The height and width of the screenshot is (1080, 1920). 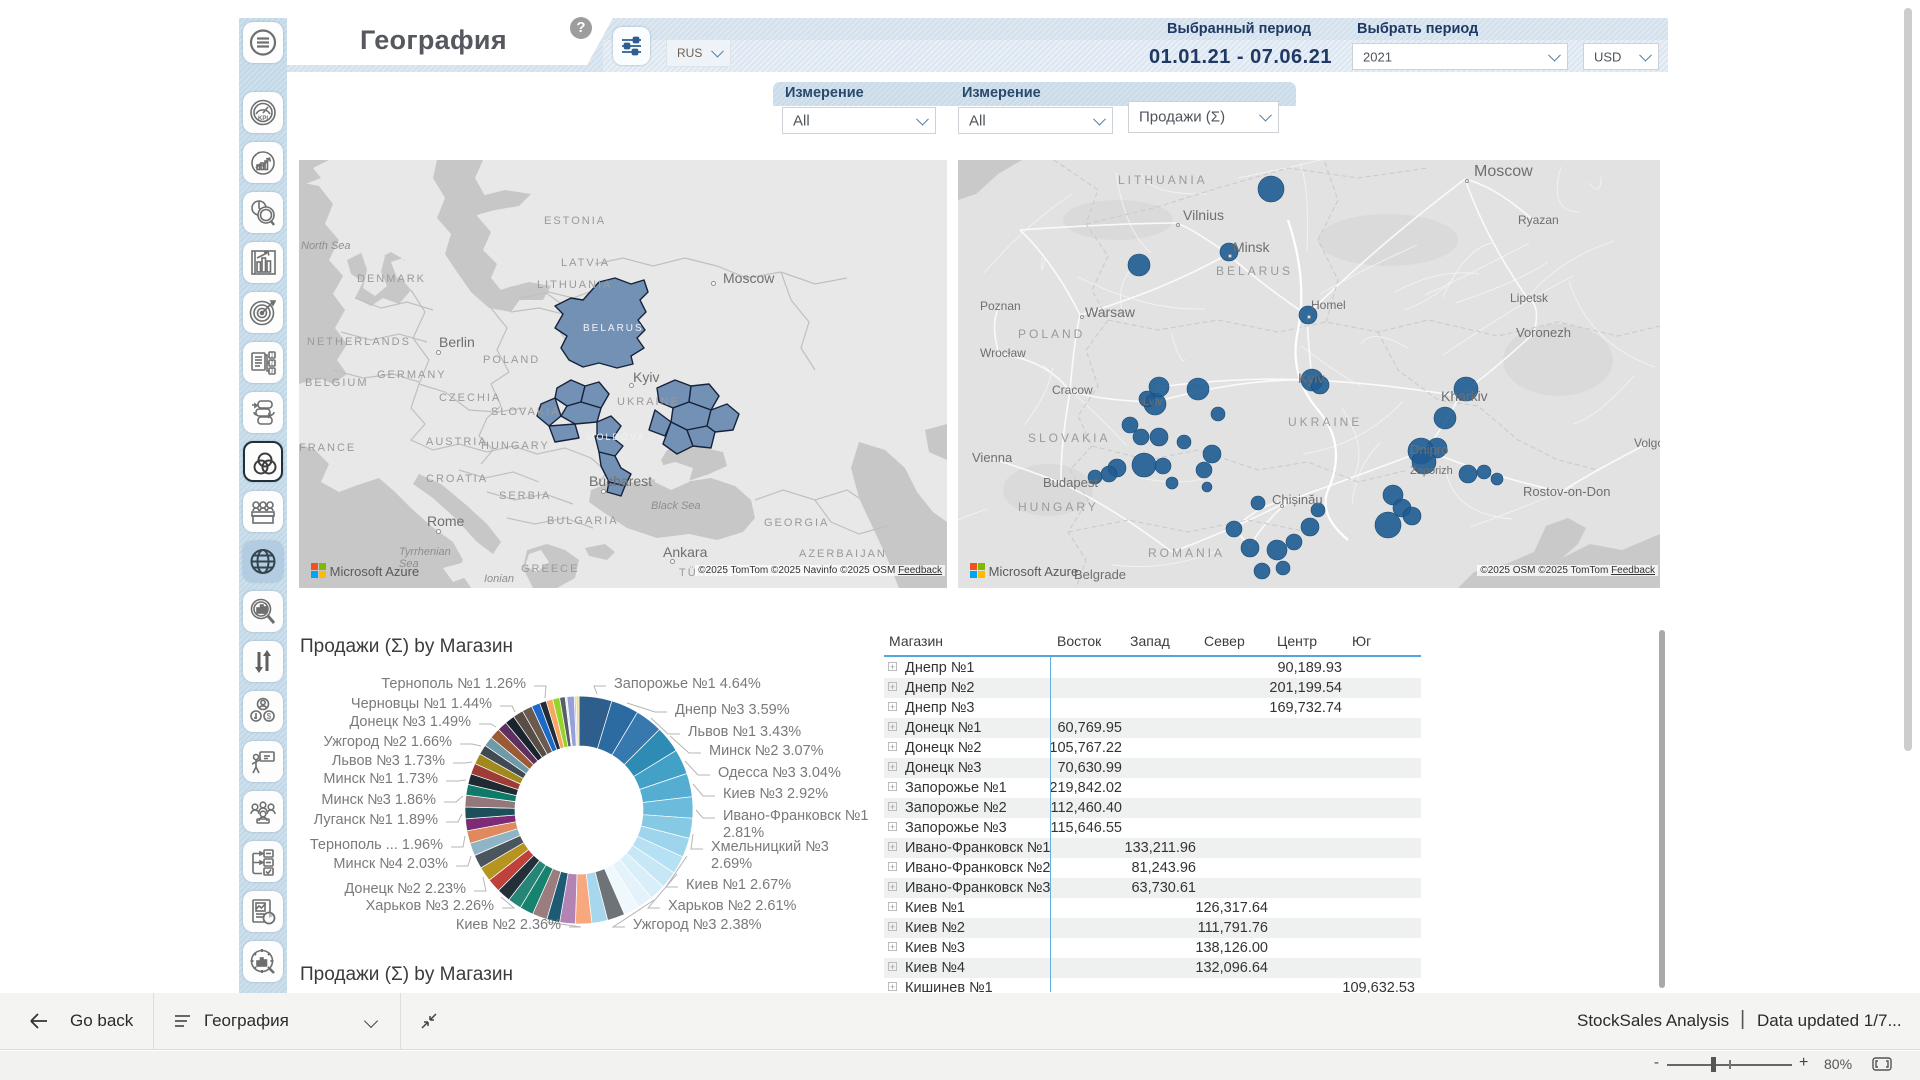 I want to click on svg-text: KPI, so click(x=263, y=119).